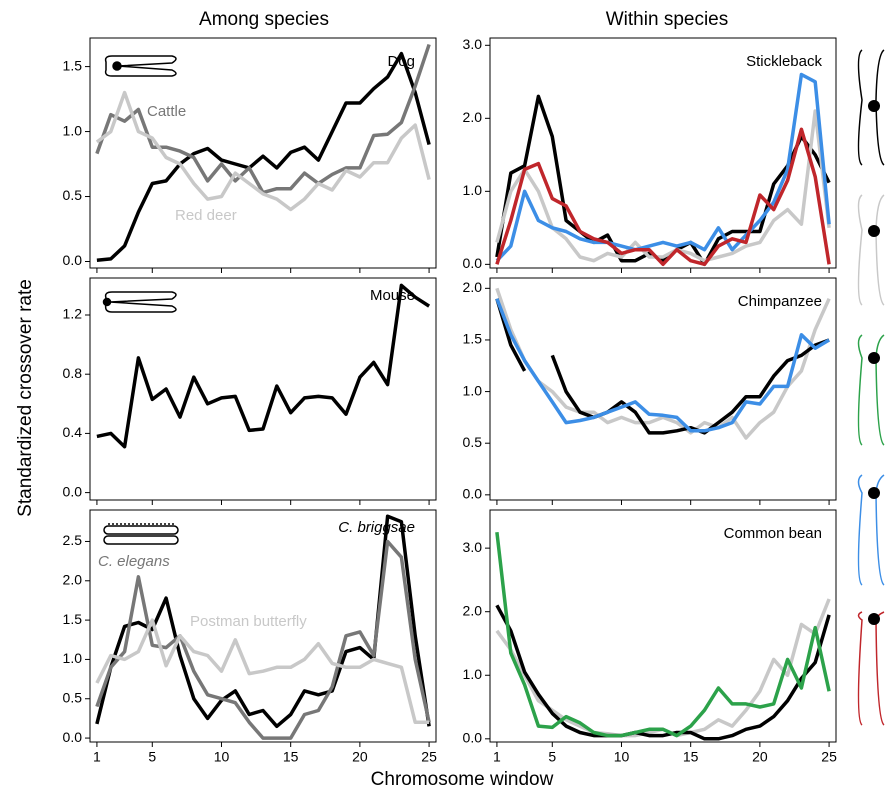 The image size is (886, 801). What do you see at coordinates (73, 373) in the screenshot?
I see `y-tick-label: 0.8` at bounding box center [73, 373].